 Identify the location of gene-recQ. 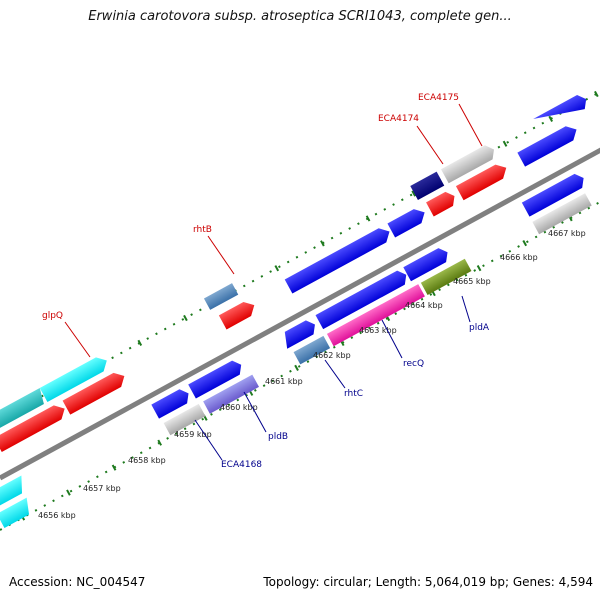
(361, 300).